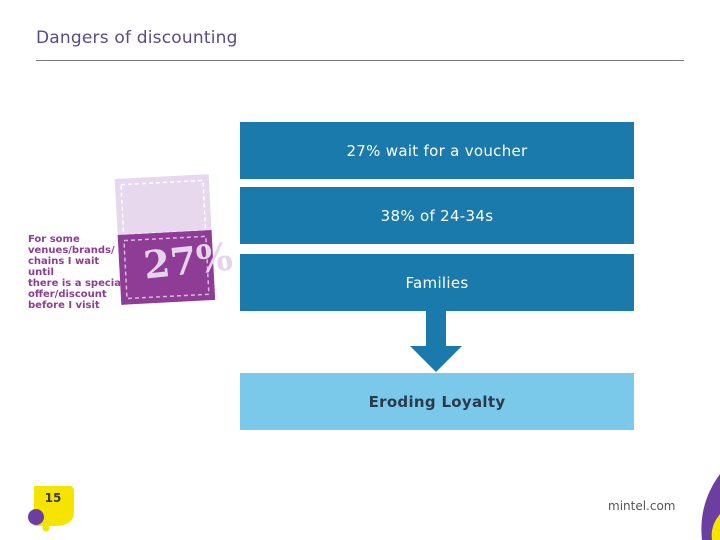 The width and height of the screenshot is (720, 540). What do you see at coordinates (71, 250) in the screenshot?
I see `ticket-label-line: venues/brands/` at bounding box center [71, 250].